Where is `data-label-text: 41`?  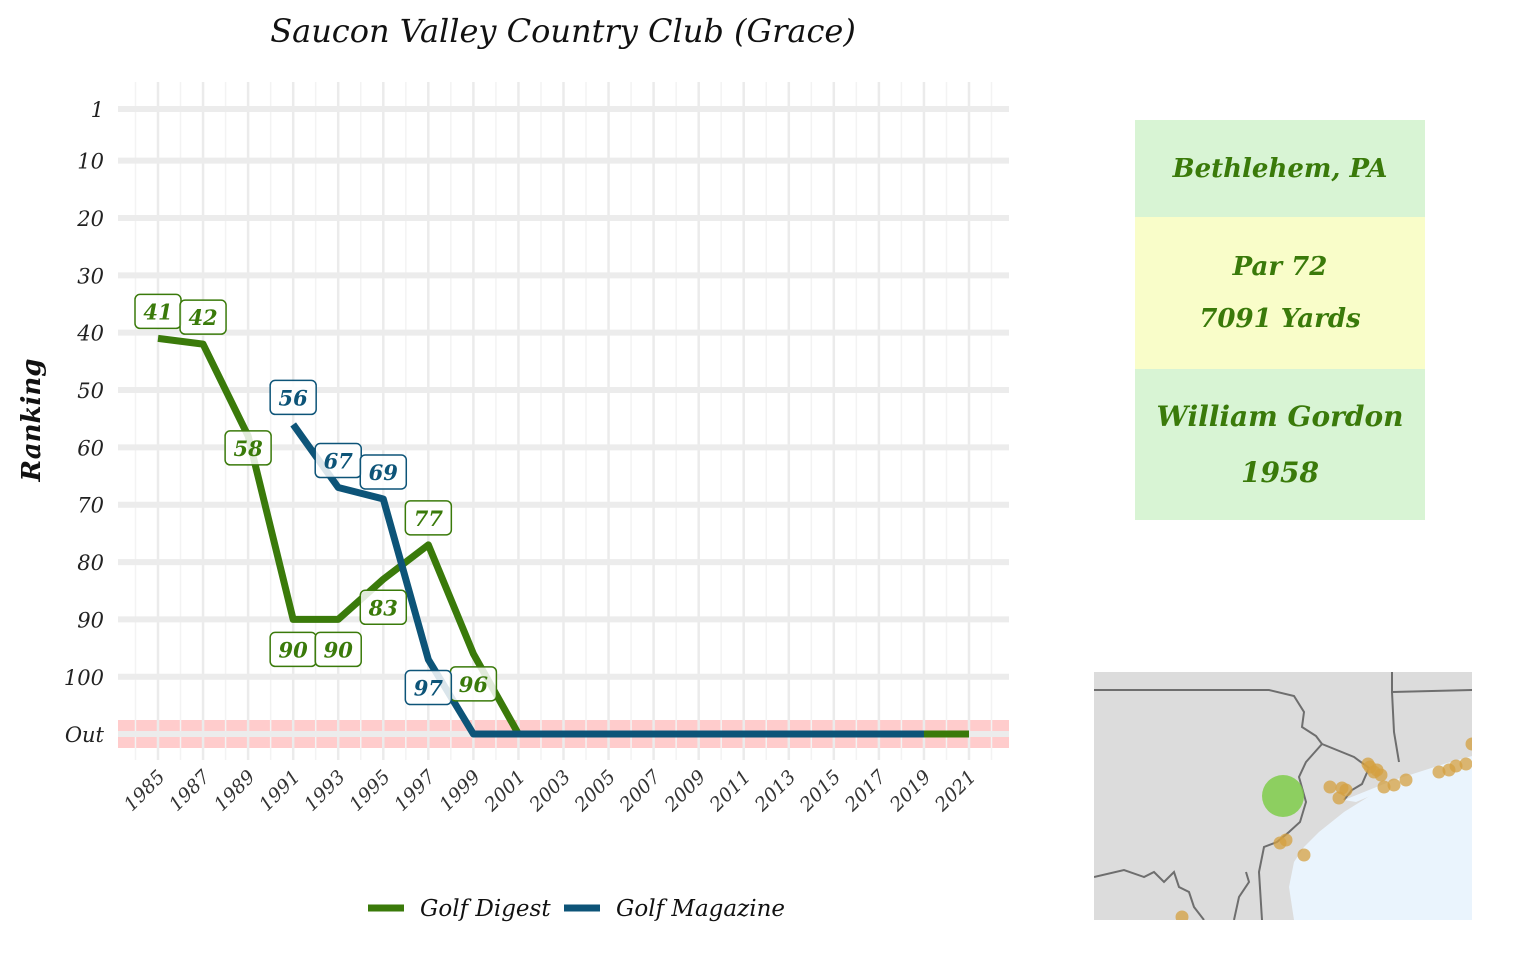
data-label-text: 41 is located at coordinates (157, 311).